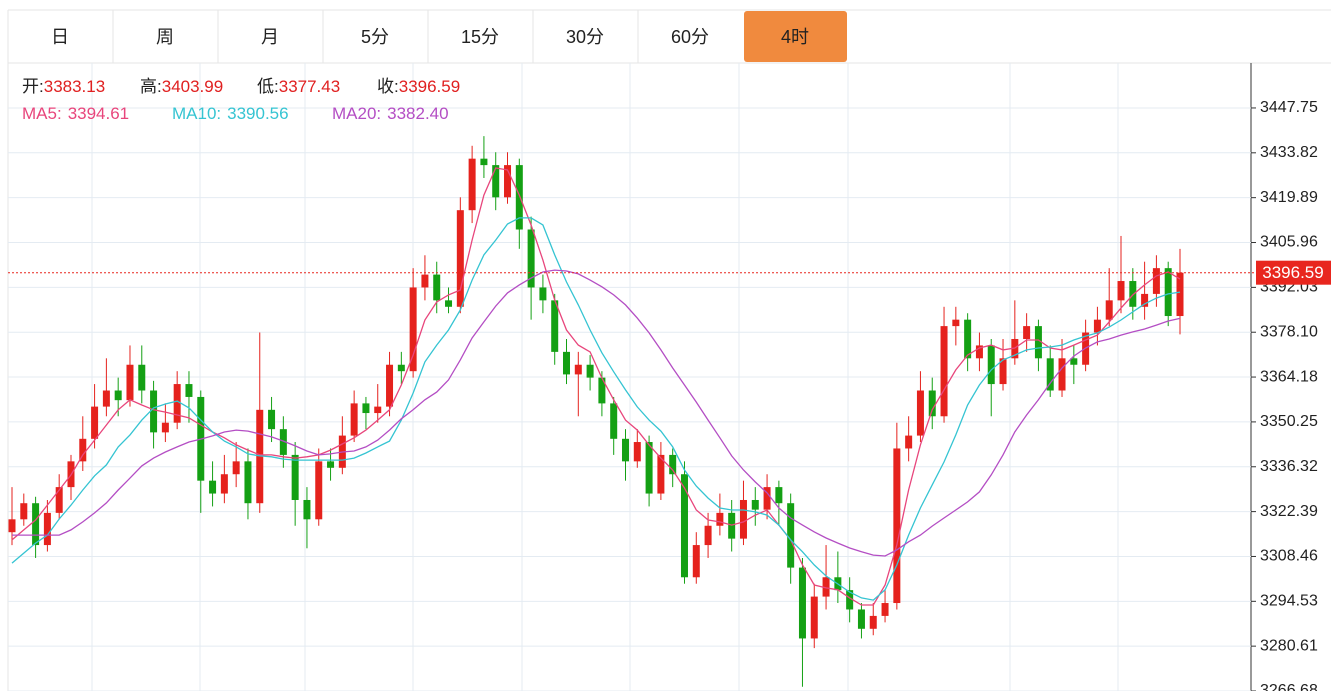  I want to click on ma-value: 3394.61, so click(98, 113).